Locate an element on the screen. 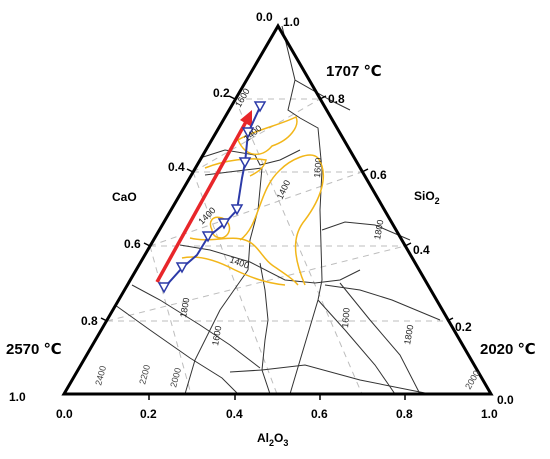  corner-temp-top: 1707 ℃ is located at coordinates (354, 71).